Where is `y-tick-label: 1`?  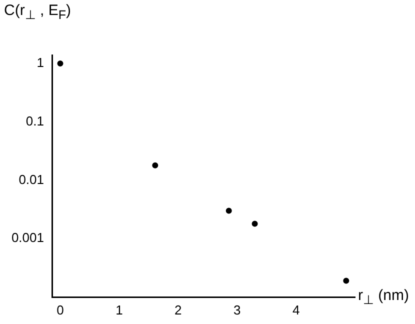 y-tick-label: 1 is located at coordinates (40, 62).